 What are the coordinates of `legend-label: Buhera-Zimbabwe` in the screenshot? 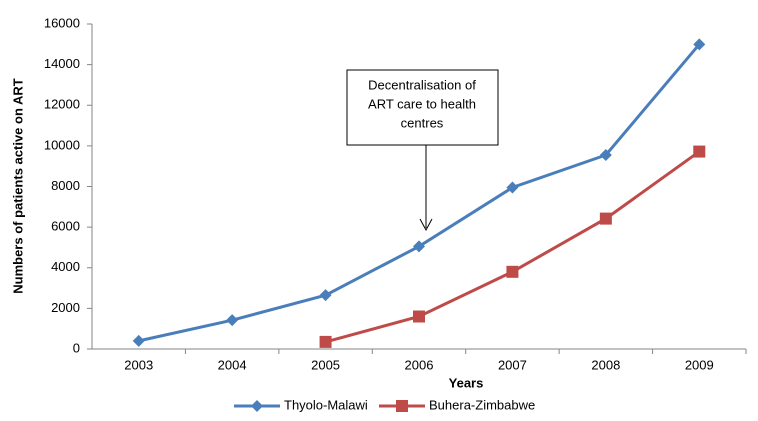 It's located at (482, 404).